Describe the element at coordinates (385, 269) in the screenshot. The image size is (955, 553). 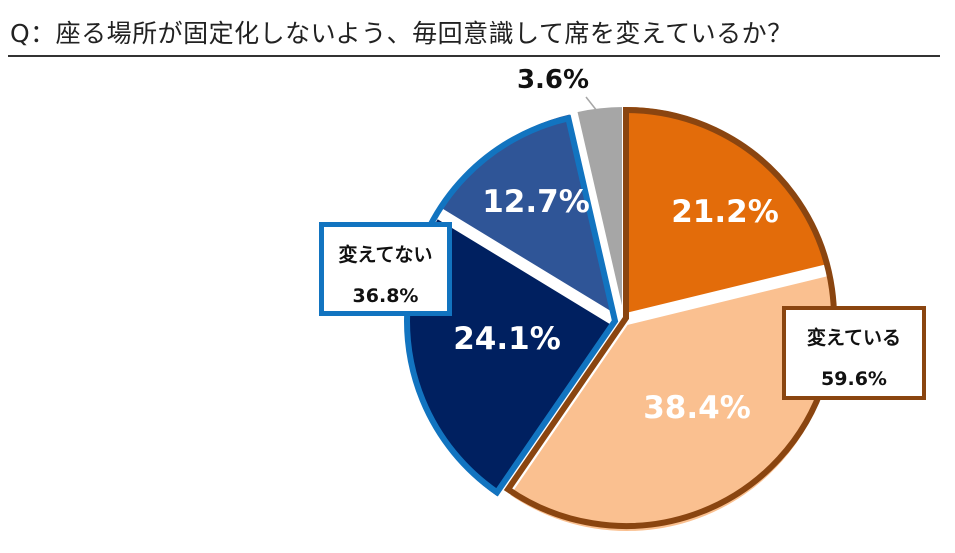
I see `callout-not-changing: 変えてない 36.8%` at that location.